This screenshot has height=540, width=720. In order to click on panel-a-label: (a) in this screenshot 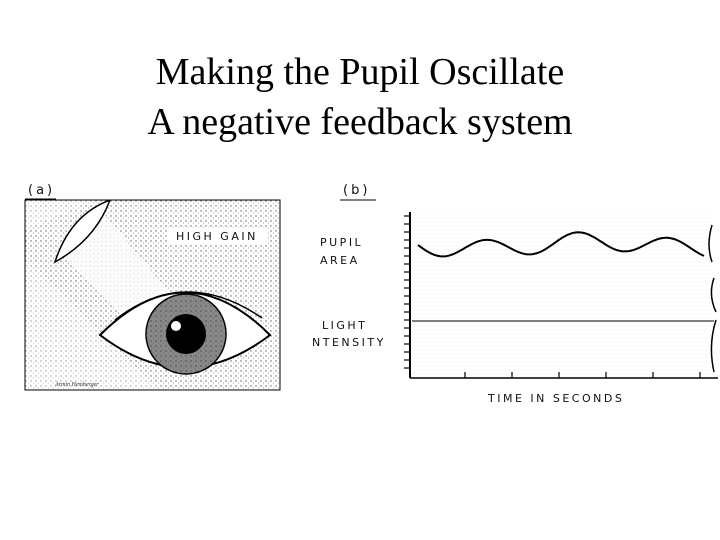, I will do `click(41, 190)`.